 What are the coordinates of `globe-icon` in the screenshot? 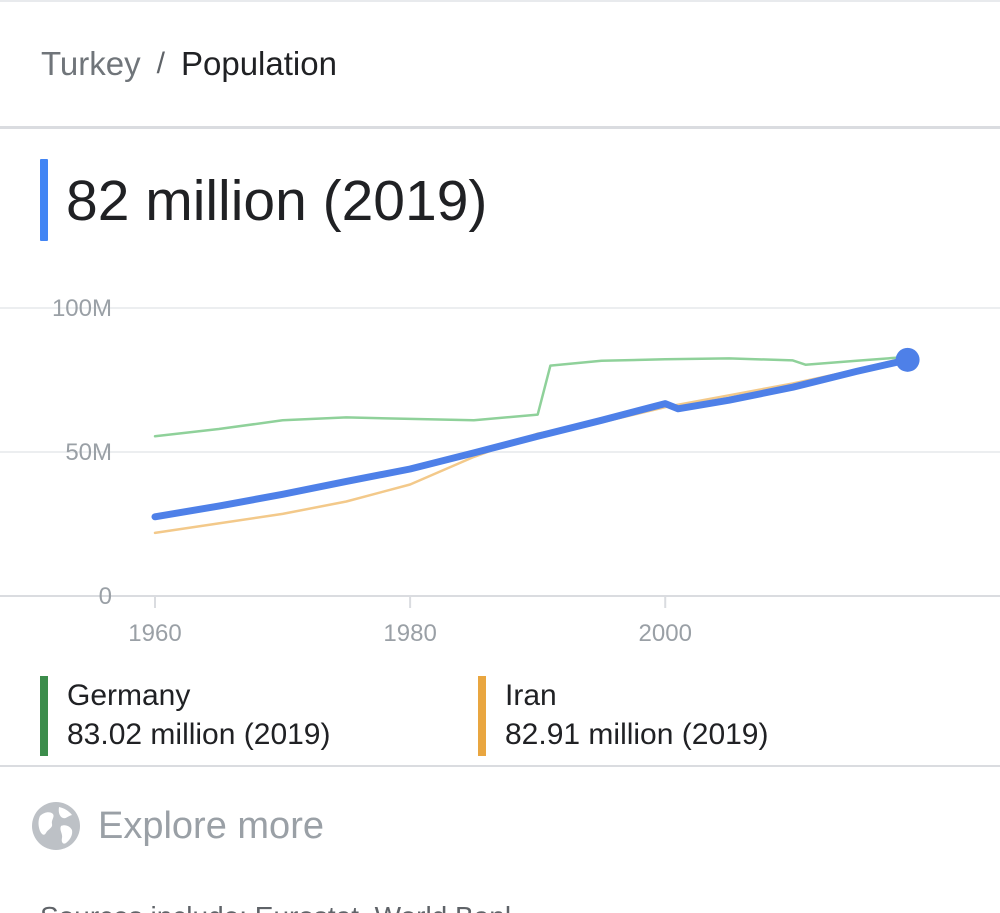 It's located at (56, 826).